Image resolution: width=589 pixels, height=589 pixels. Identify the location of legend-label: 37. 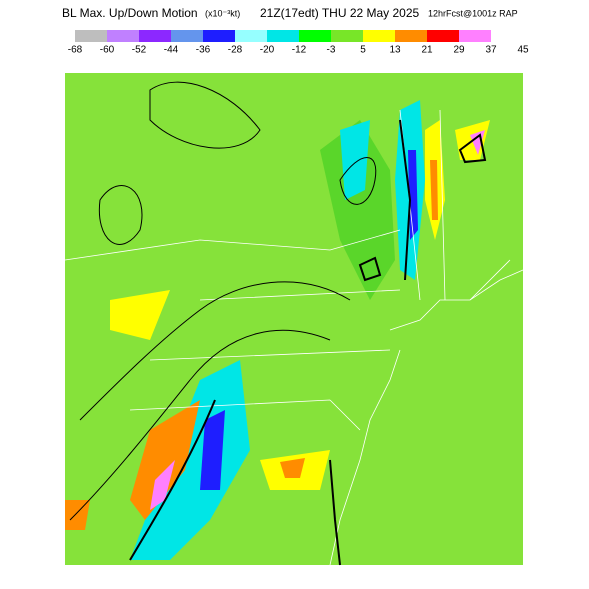
(491, 50).